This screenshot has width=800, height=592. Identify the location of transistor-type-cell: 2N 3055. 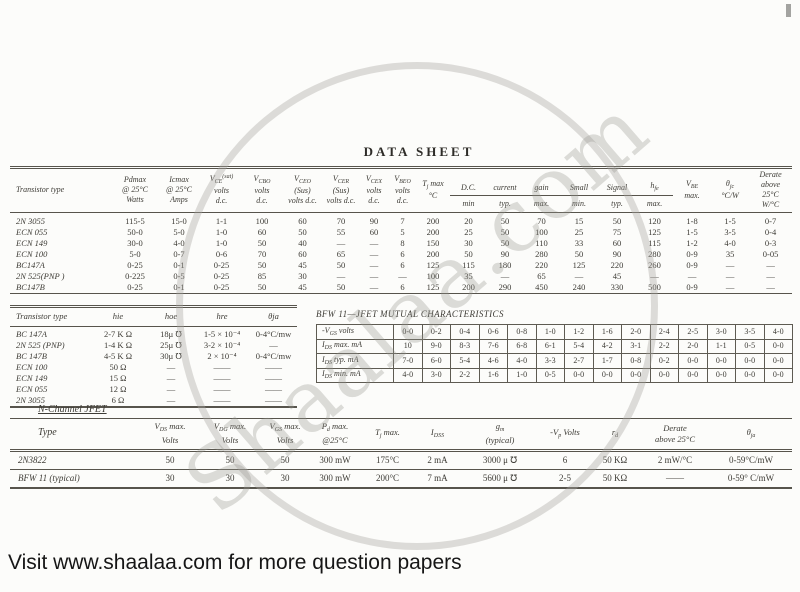
(31, 400).